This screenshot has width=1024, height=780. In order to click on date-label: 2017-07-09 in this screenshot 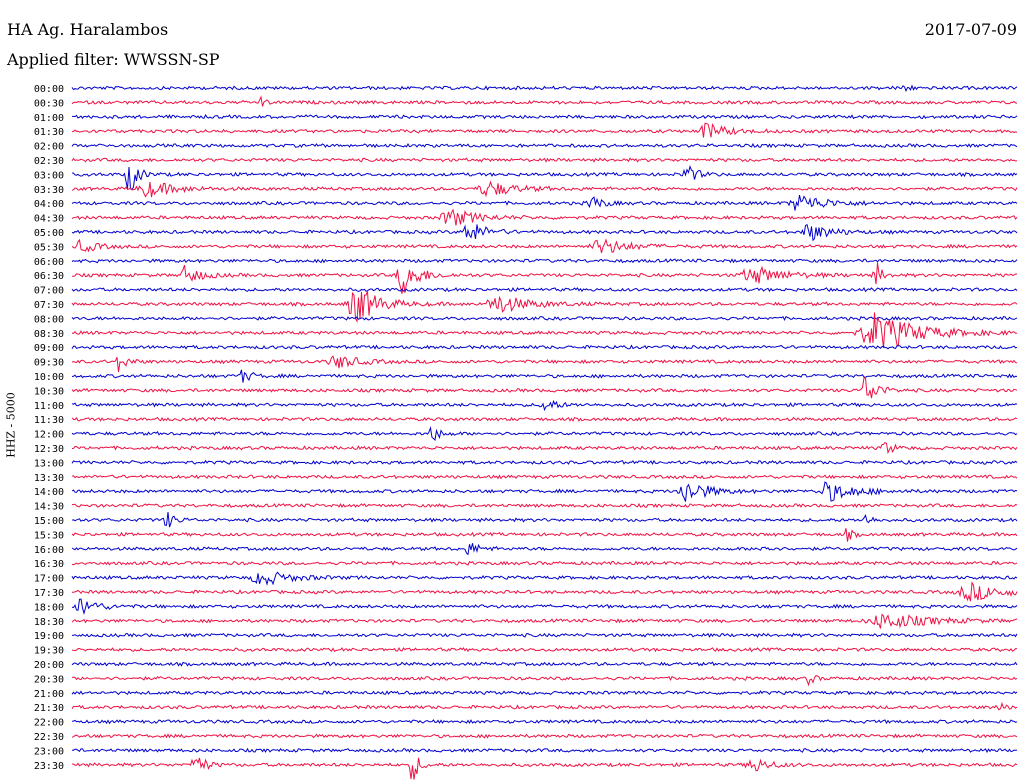, I will do `click(970, 29)`.